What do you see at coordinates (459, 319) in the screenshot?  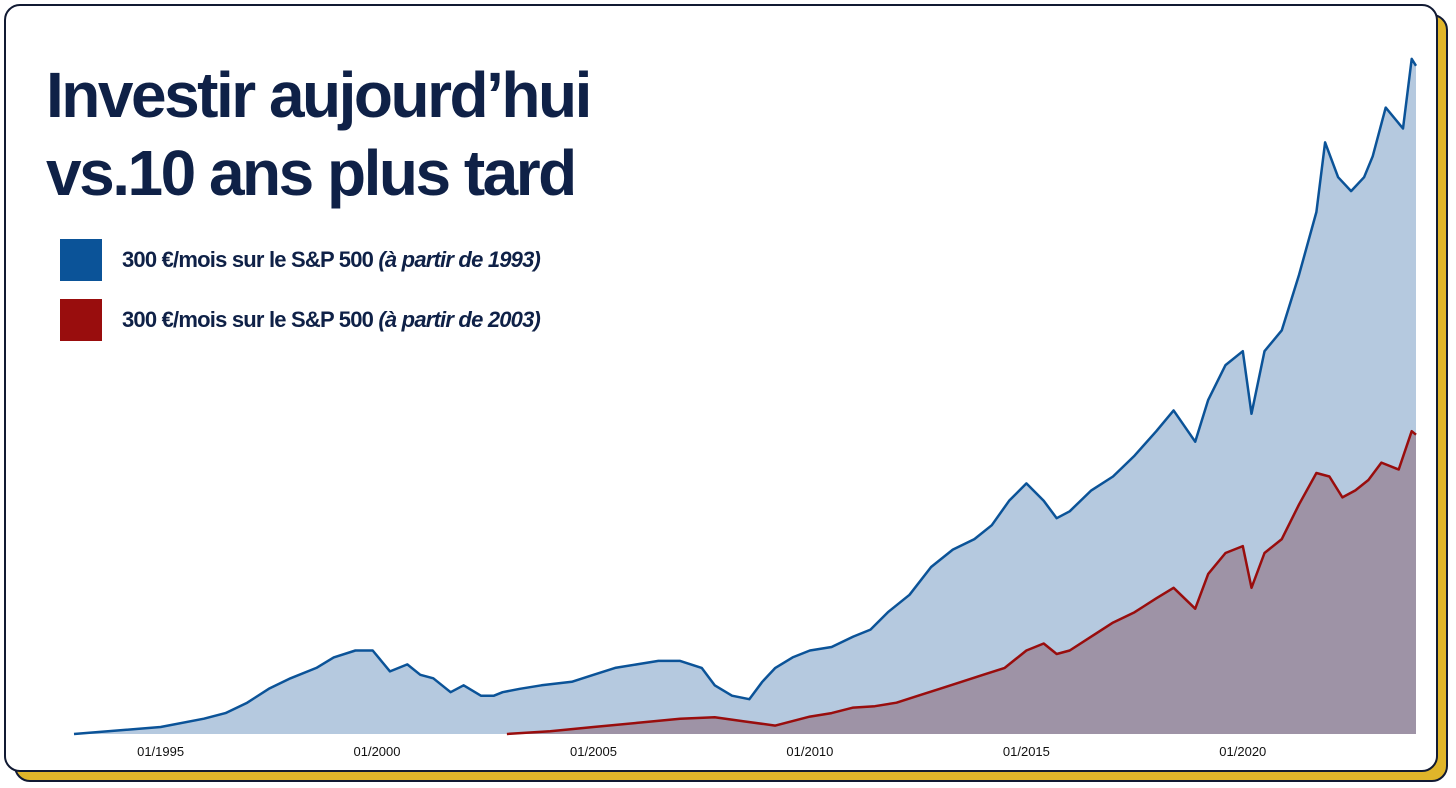 I see `legend-note-2003: (à partir de 2003)` at bounding box center [459, 319].